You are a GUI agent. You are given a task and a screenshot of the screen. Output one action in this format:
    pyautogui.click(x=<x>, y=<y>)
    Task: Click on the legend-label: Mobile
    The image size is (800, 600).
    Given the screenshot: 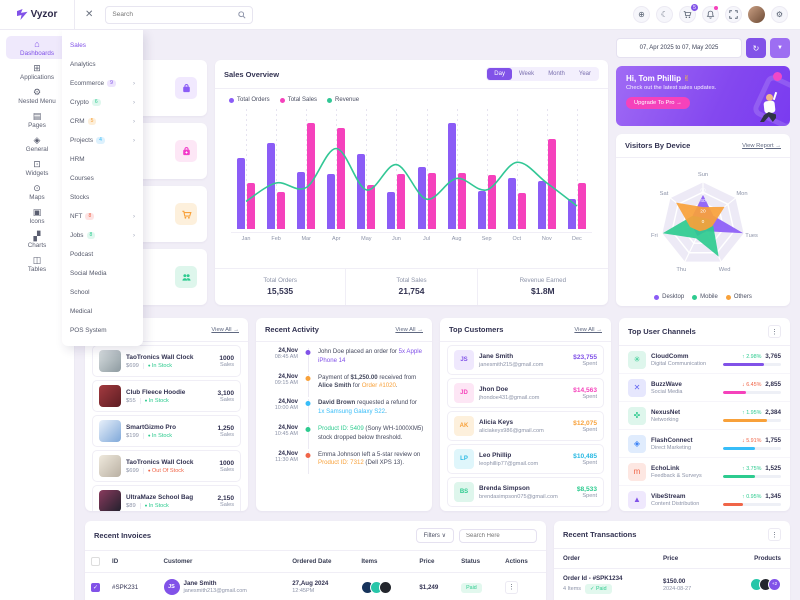 What is the action you would take?
    pyautogui.click(x=709, y=297)
    